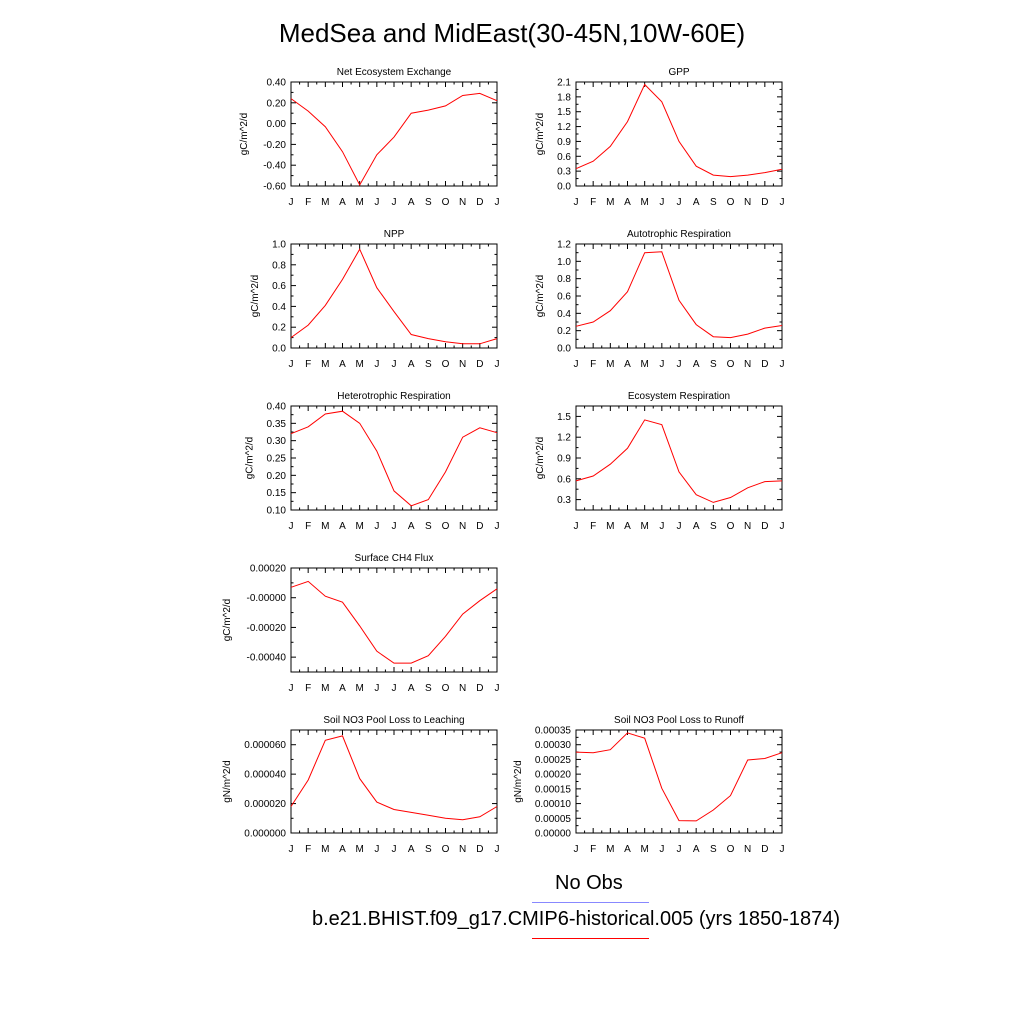  I want to click on y-tick-label: -0.00020, so click(267, 628).